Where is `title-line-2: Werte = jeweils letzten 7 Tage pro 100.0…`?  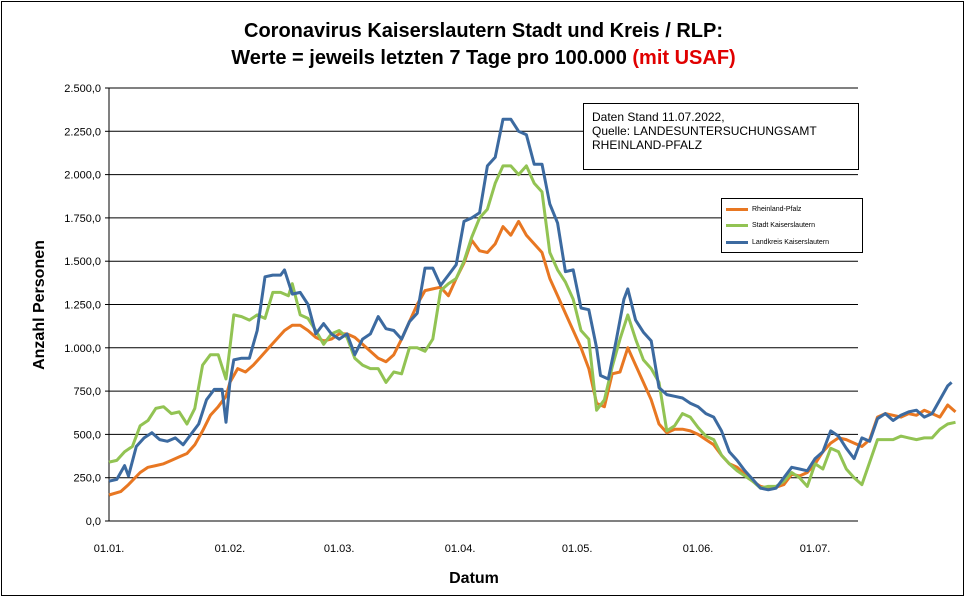 title-line-2: Werte = jeweils letzten 7 Tage pro 100.0… is located at coordinates (483, 58).